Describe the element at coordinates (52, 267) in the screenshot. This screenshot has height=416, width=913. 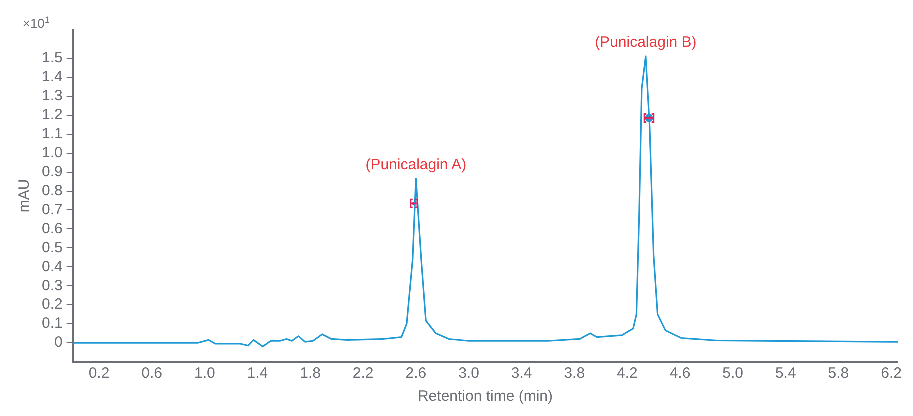
I see `y-tick-label: 0.4` at that location.